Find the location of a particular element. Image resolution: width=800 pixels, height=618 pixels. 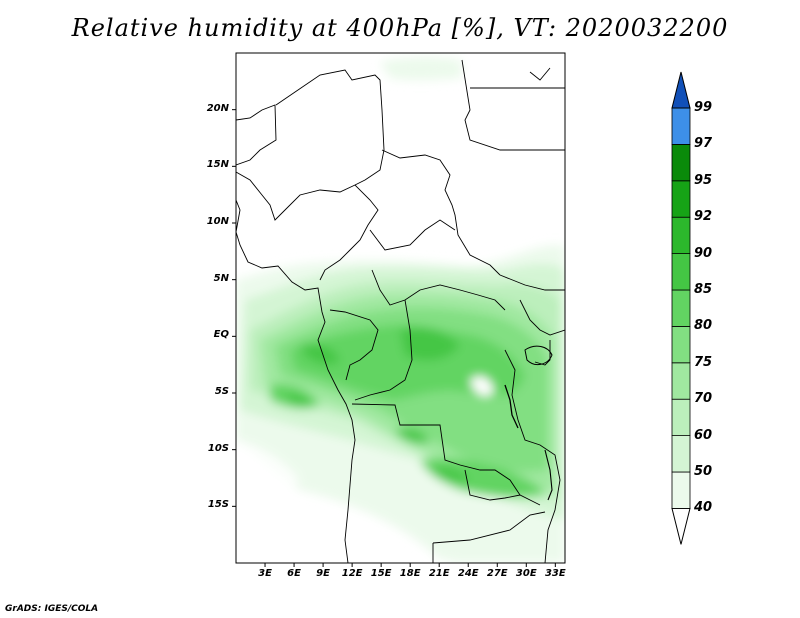

lat-tick-label: 5S is located at coordinates (221, 391).